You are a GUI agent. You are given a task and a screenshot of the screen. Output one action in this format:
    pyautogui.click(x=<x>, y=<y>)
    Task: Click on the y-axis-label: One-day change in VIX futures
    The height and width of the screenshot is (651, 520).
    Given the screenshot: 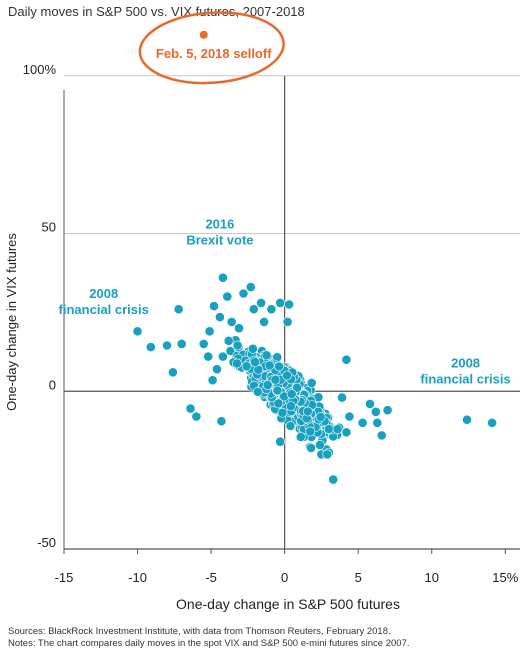 What is the action you would take?
    pyautogui.click(x=11, y=322)
    